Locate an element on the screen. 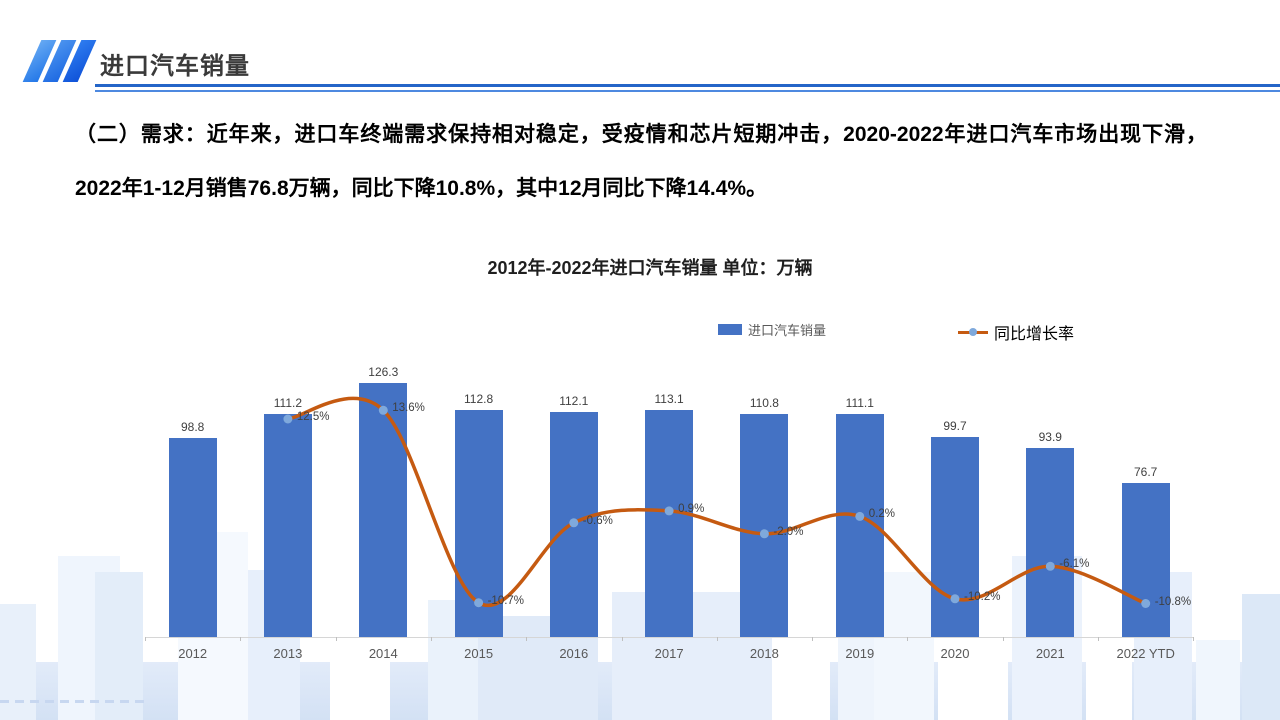 The image size is (1280, 720). x-axis-label: 2015 is located at coordinates (479, 653).